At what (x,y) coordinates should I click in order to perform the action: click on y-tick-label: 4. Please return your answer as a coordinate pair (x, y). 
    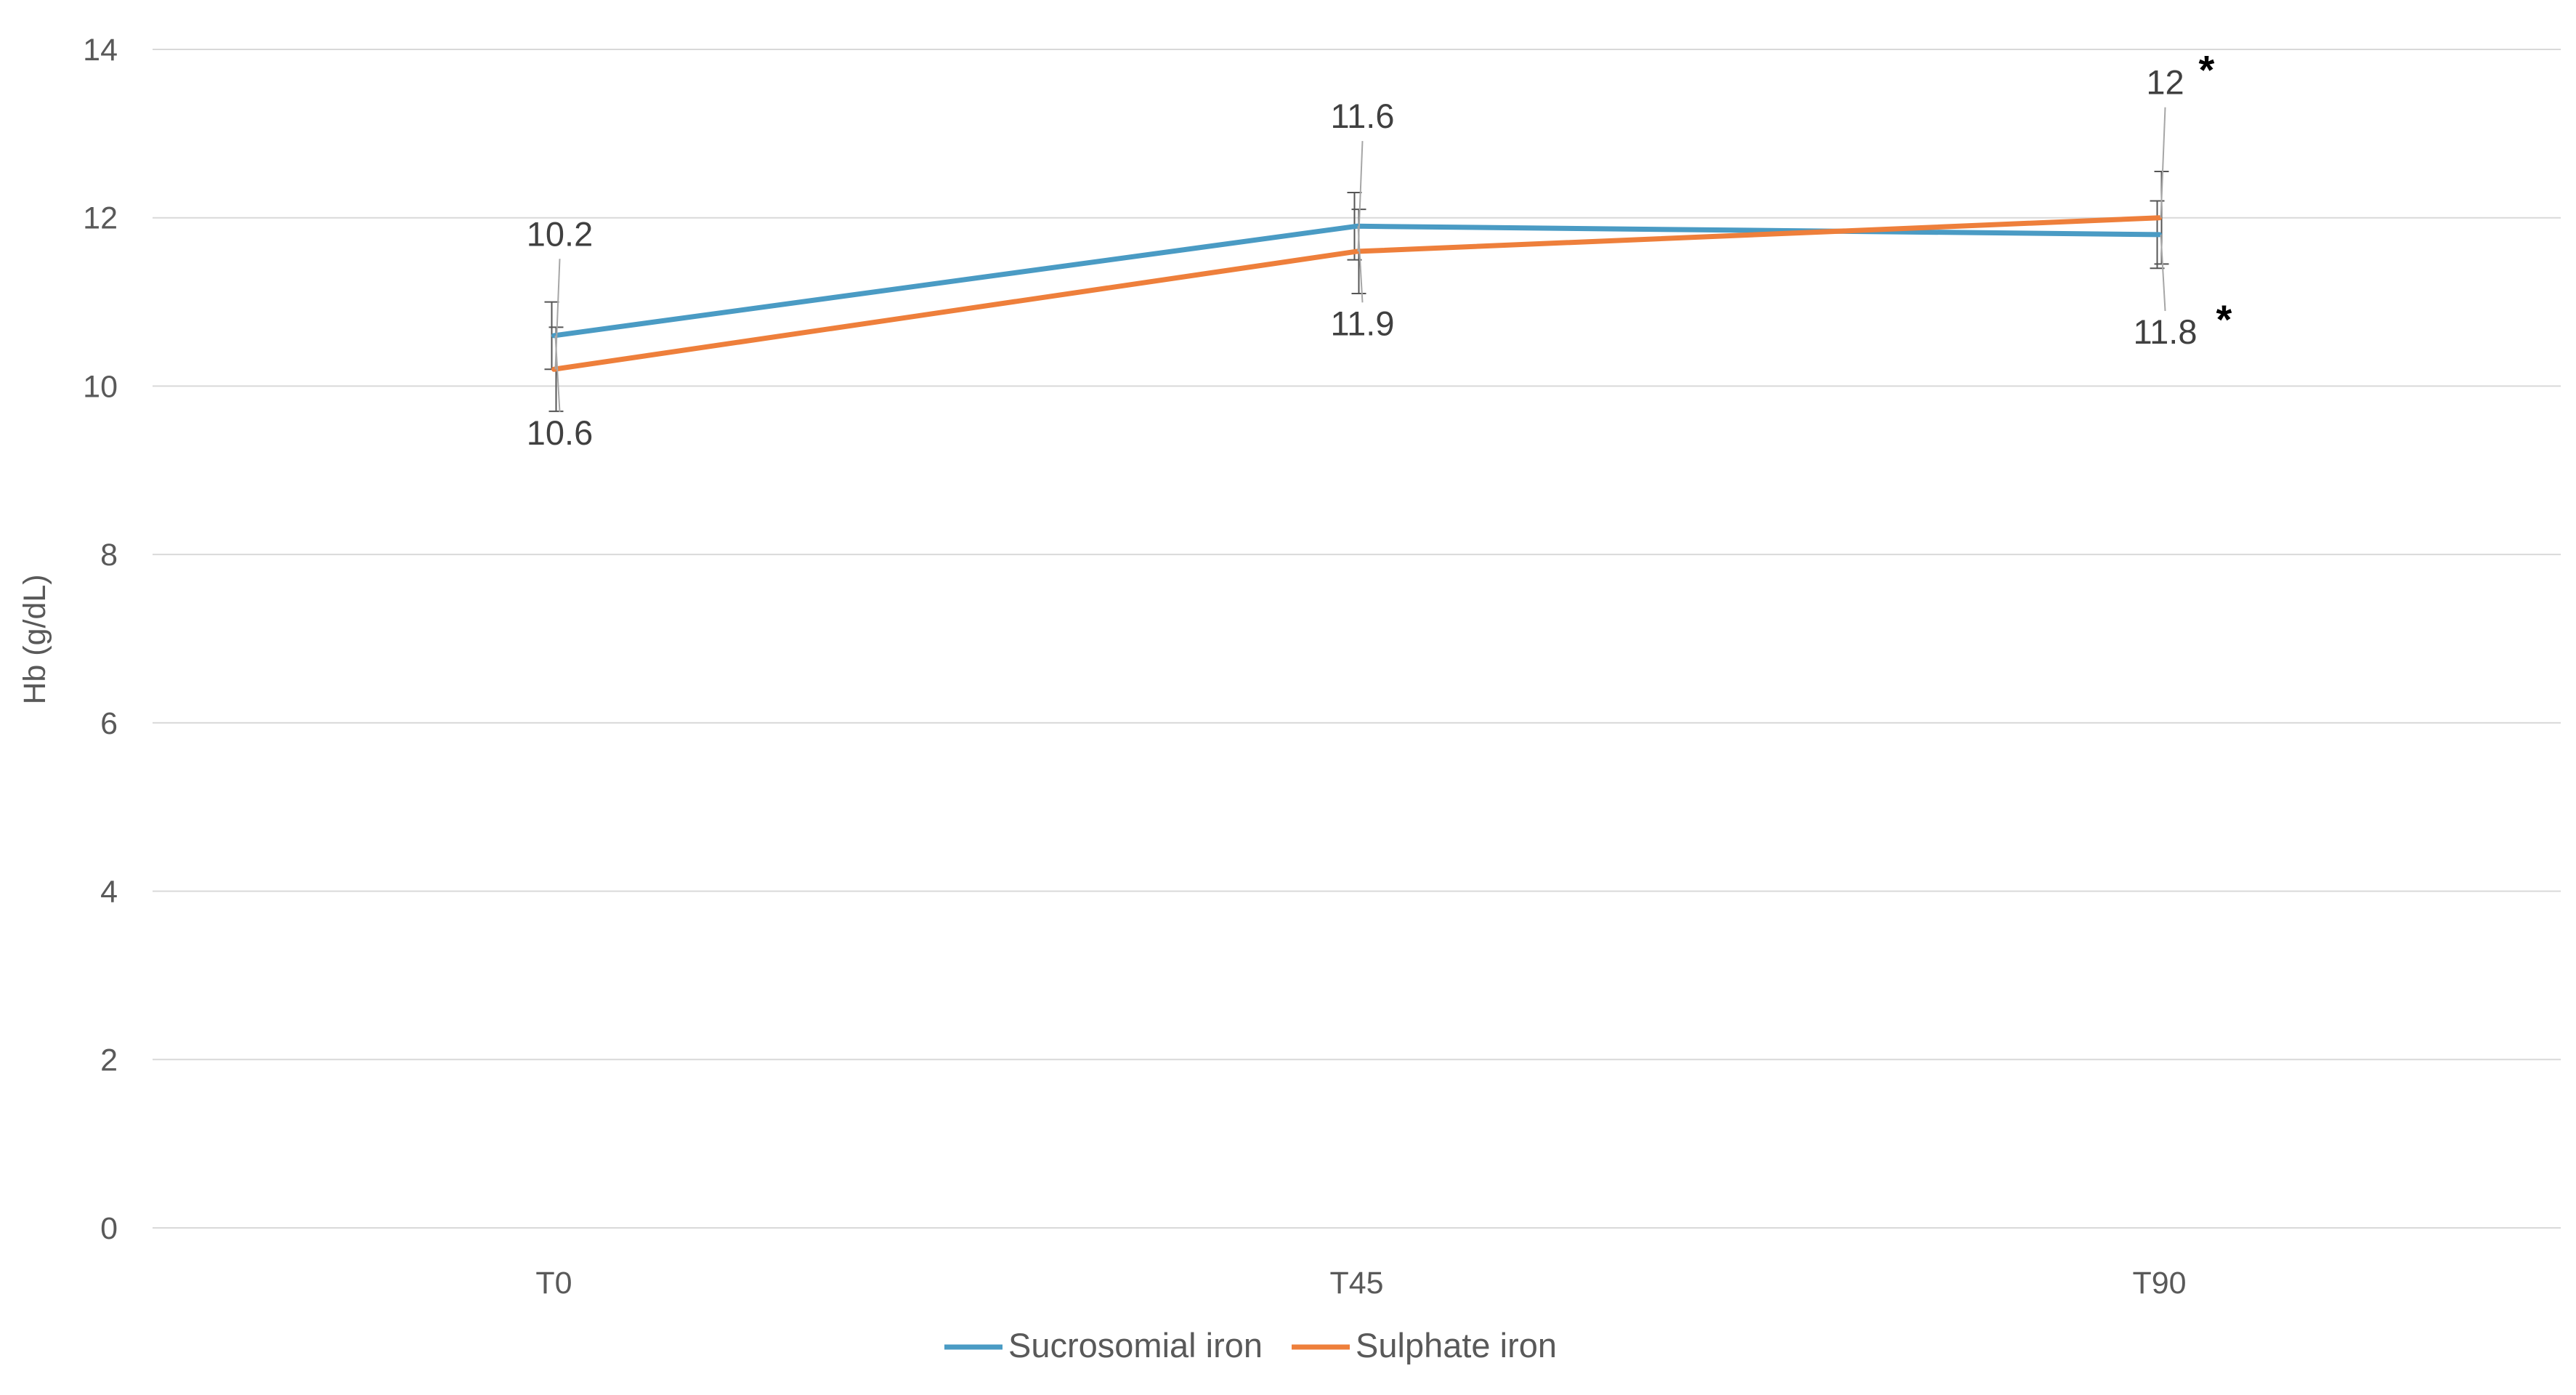
    Looking at the image, I should click on (109, 893).